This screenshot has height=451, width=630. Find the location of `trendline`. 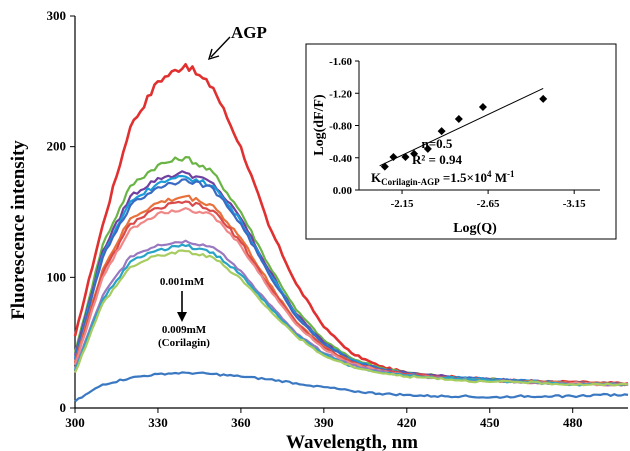

trendline is located at coordinates (461, 127).